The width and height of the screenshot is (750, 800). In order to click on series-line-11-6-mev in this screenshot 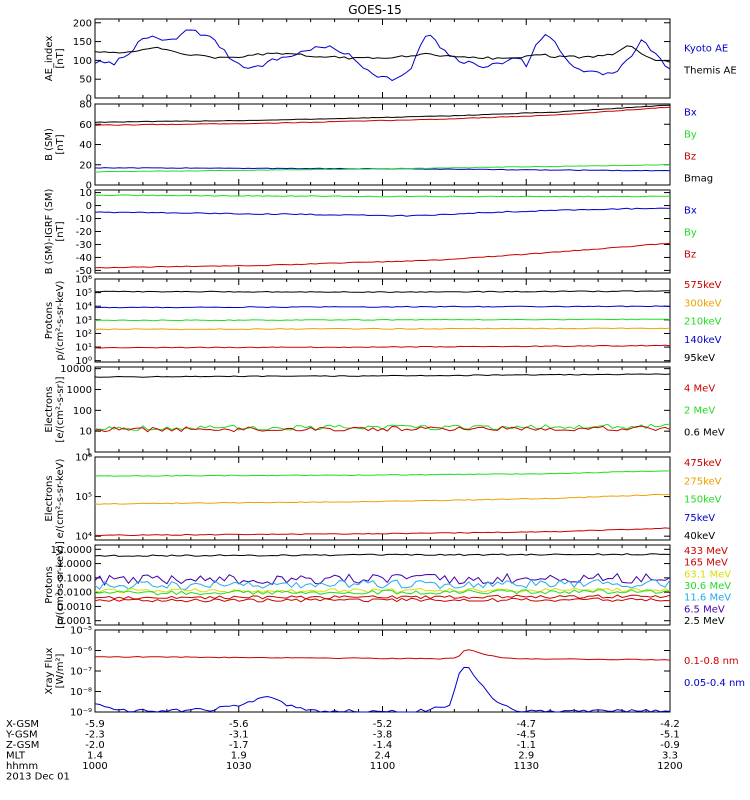, I will do `click(382, 584)`.